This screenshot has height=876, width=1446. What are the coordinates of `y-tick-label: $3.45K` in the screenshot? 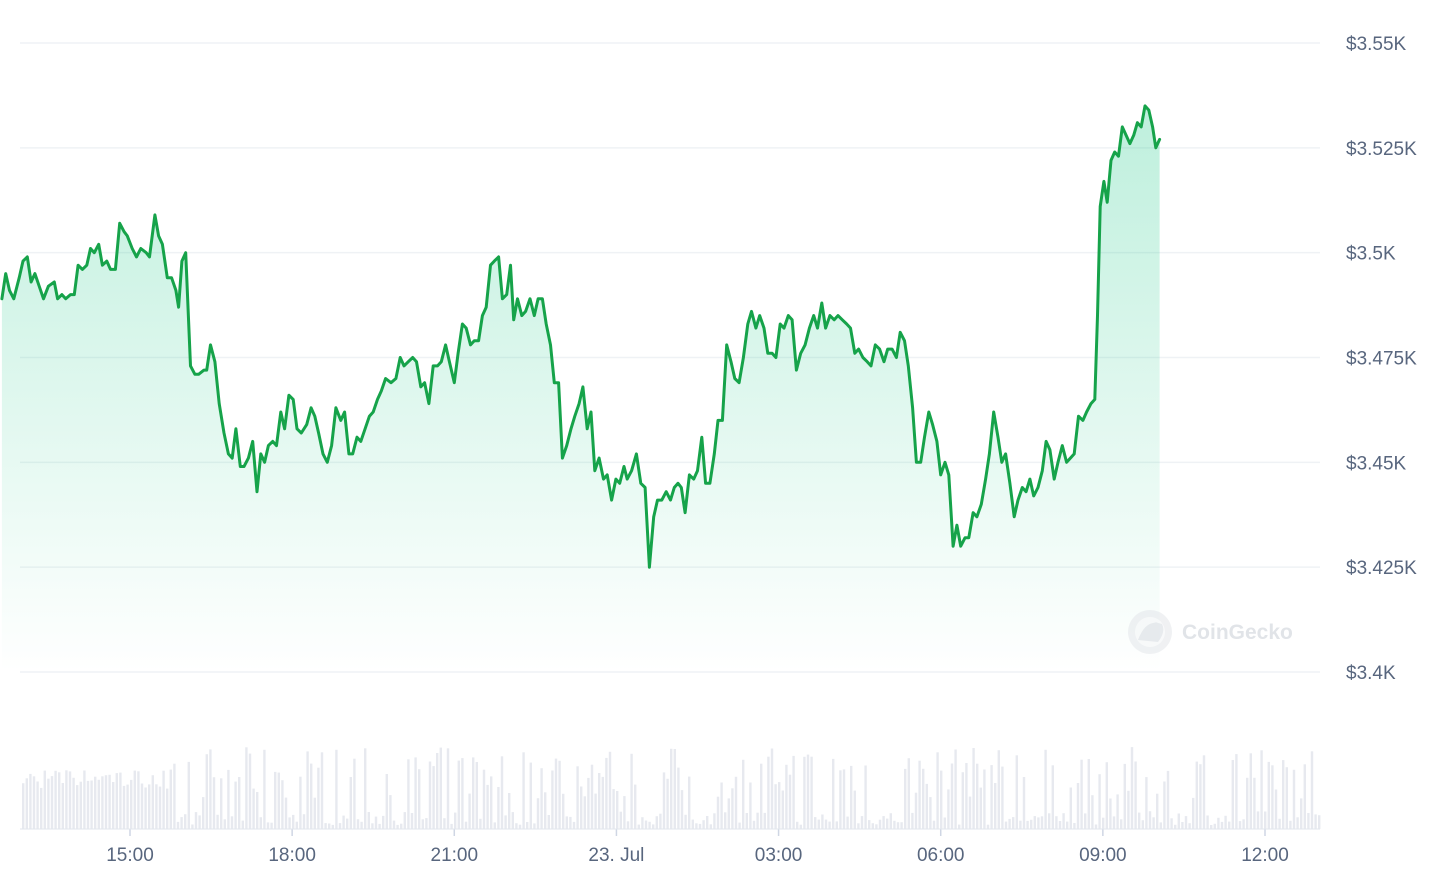 It's located at (1376, 463).